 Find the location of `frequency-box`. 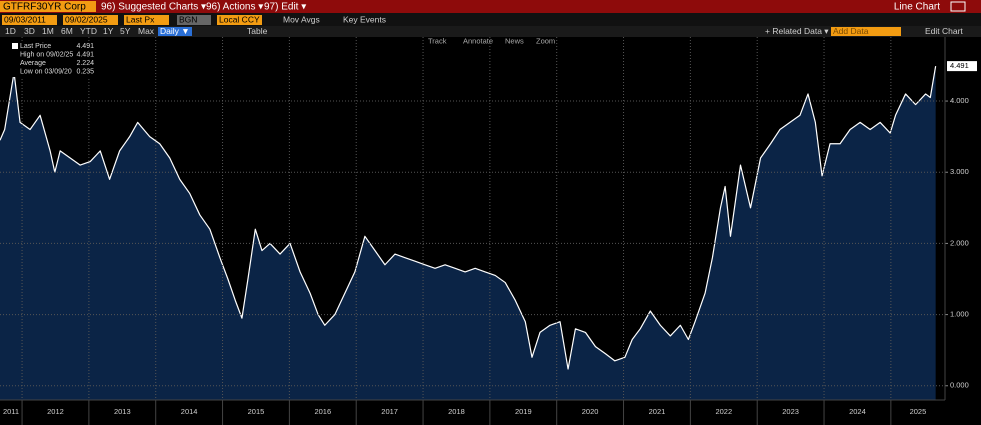

frequency-box is located at coordinates (175, 31).